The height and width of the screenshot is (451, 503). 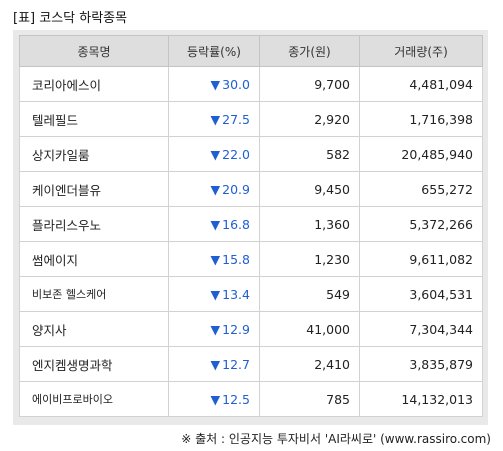 I want to click on close-price: 582, so click(x=309, y=154).